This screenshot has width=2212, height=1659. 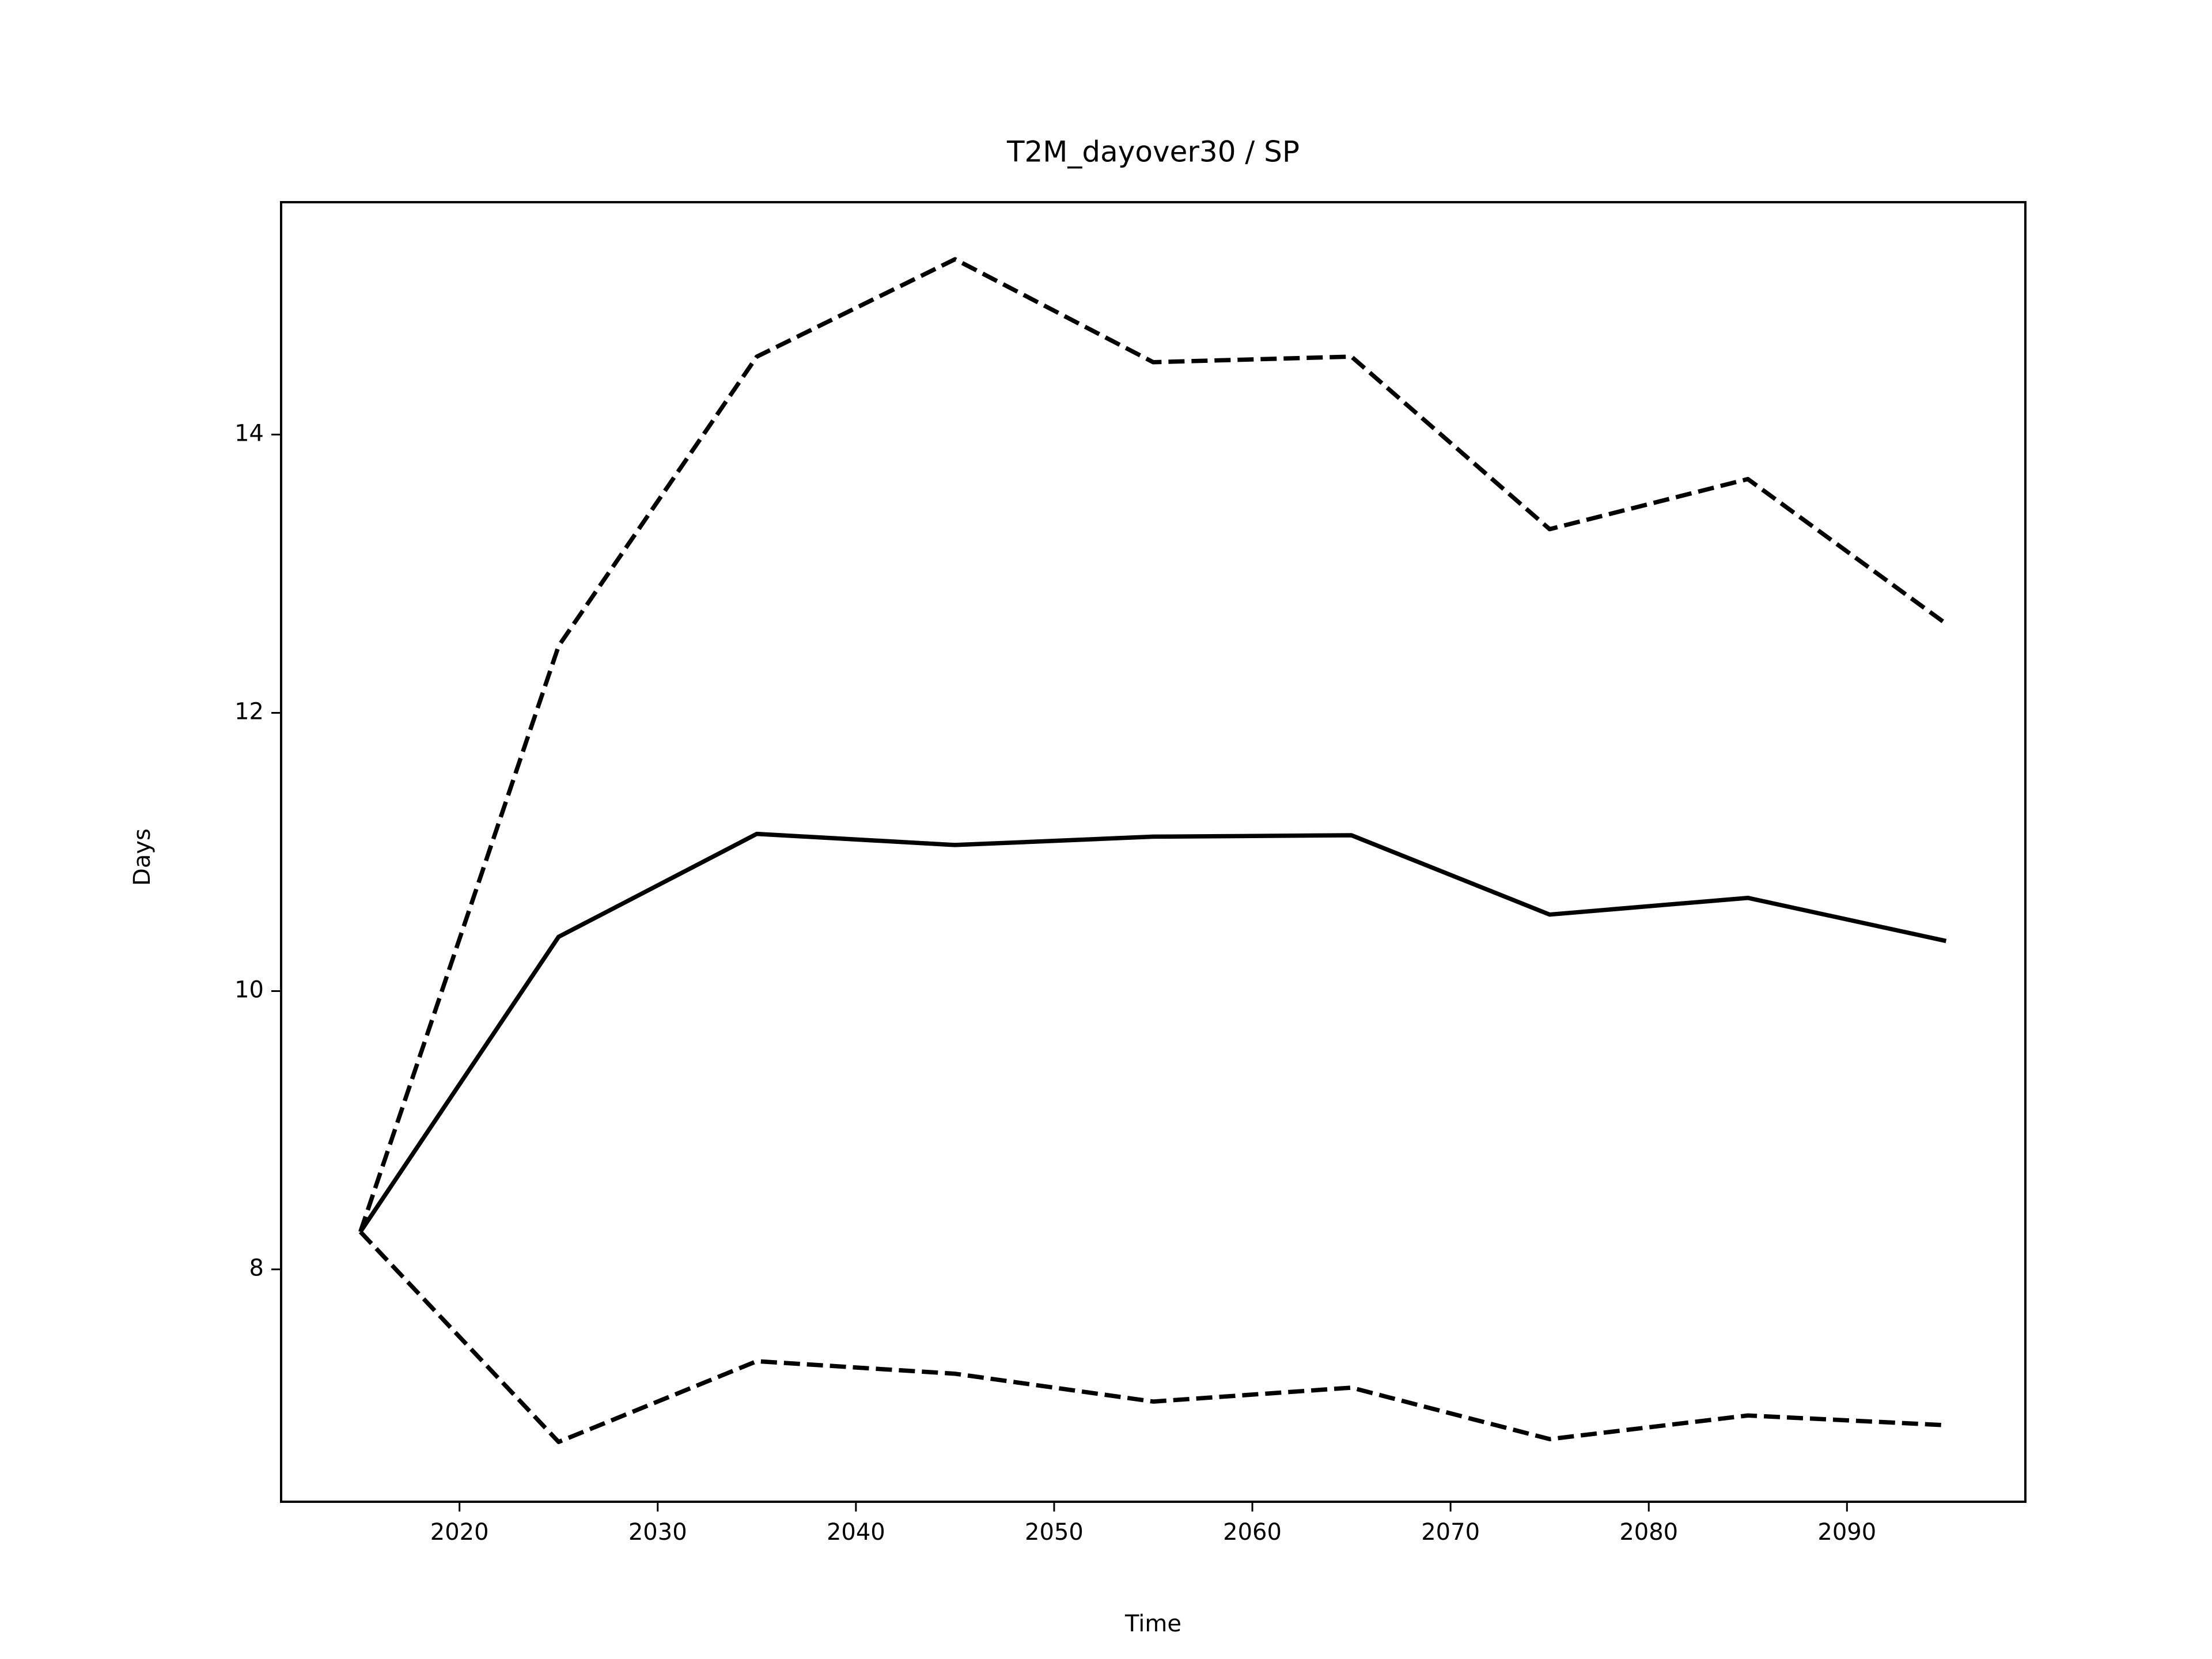 What do you see at coordinates (249, 711) in the screenshot?
I see `y-tick-label: 12` at bounding box center [249, 711].